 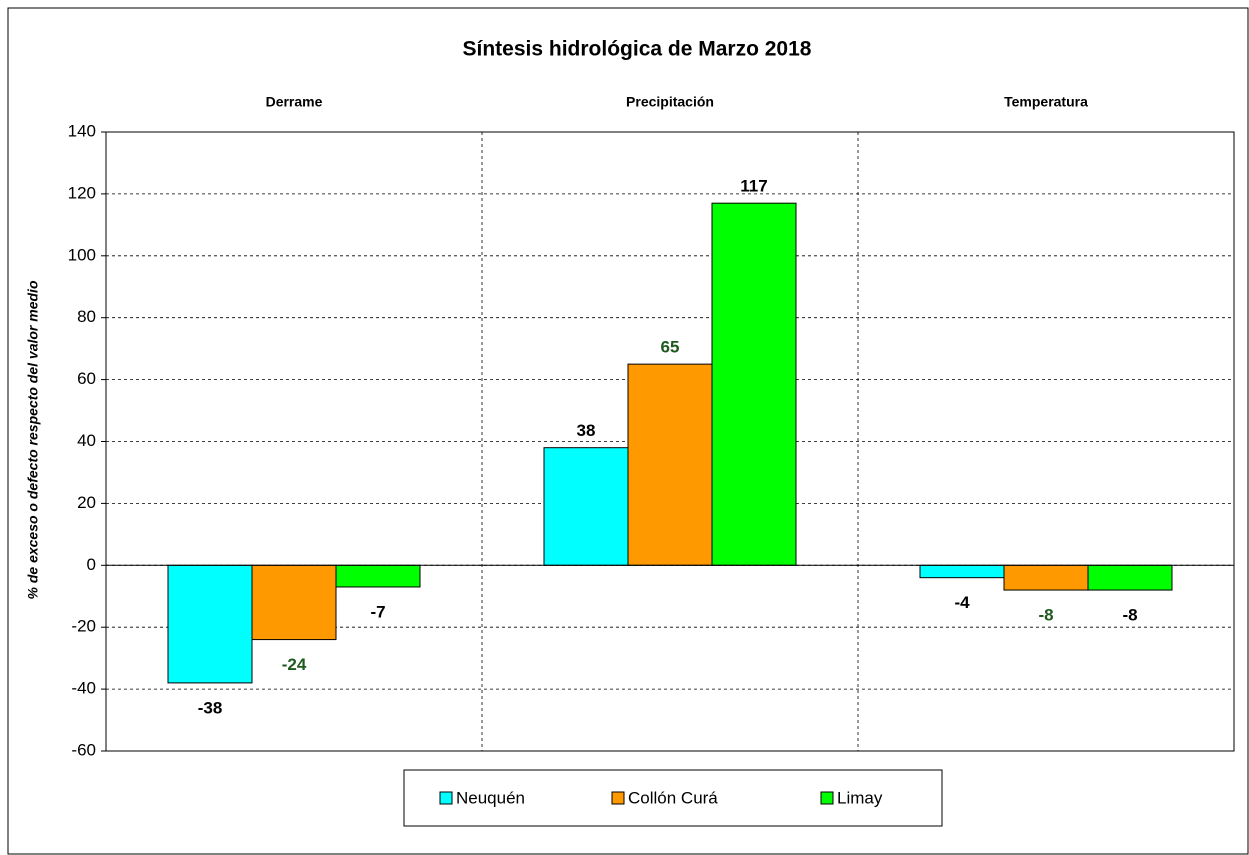 I want to click on data-label: 38, so click(x=586, y=430).